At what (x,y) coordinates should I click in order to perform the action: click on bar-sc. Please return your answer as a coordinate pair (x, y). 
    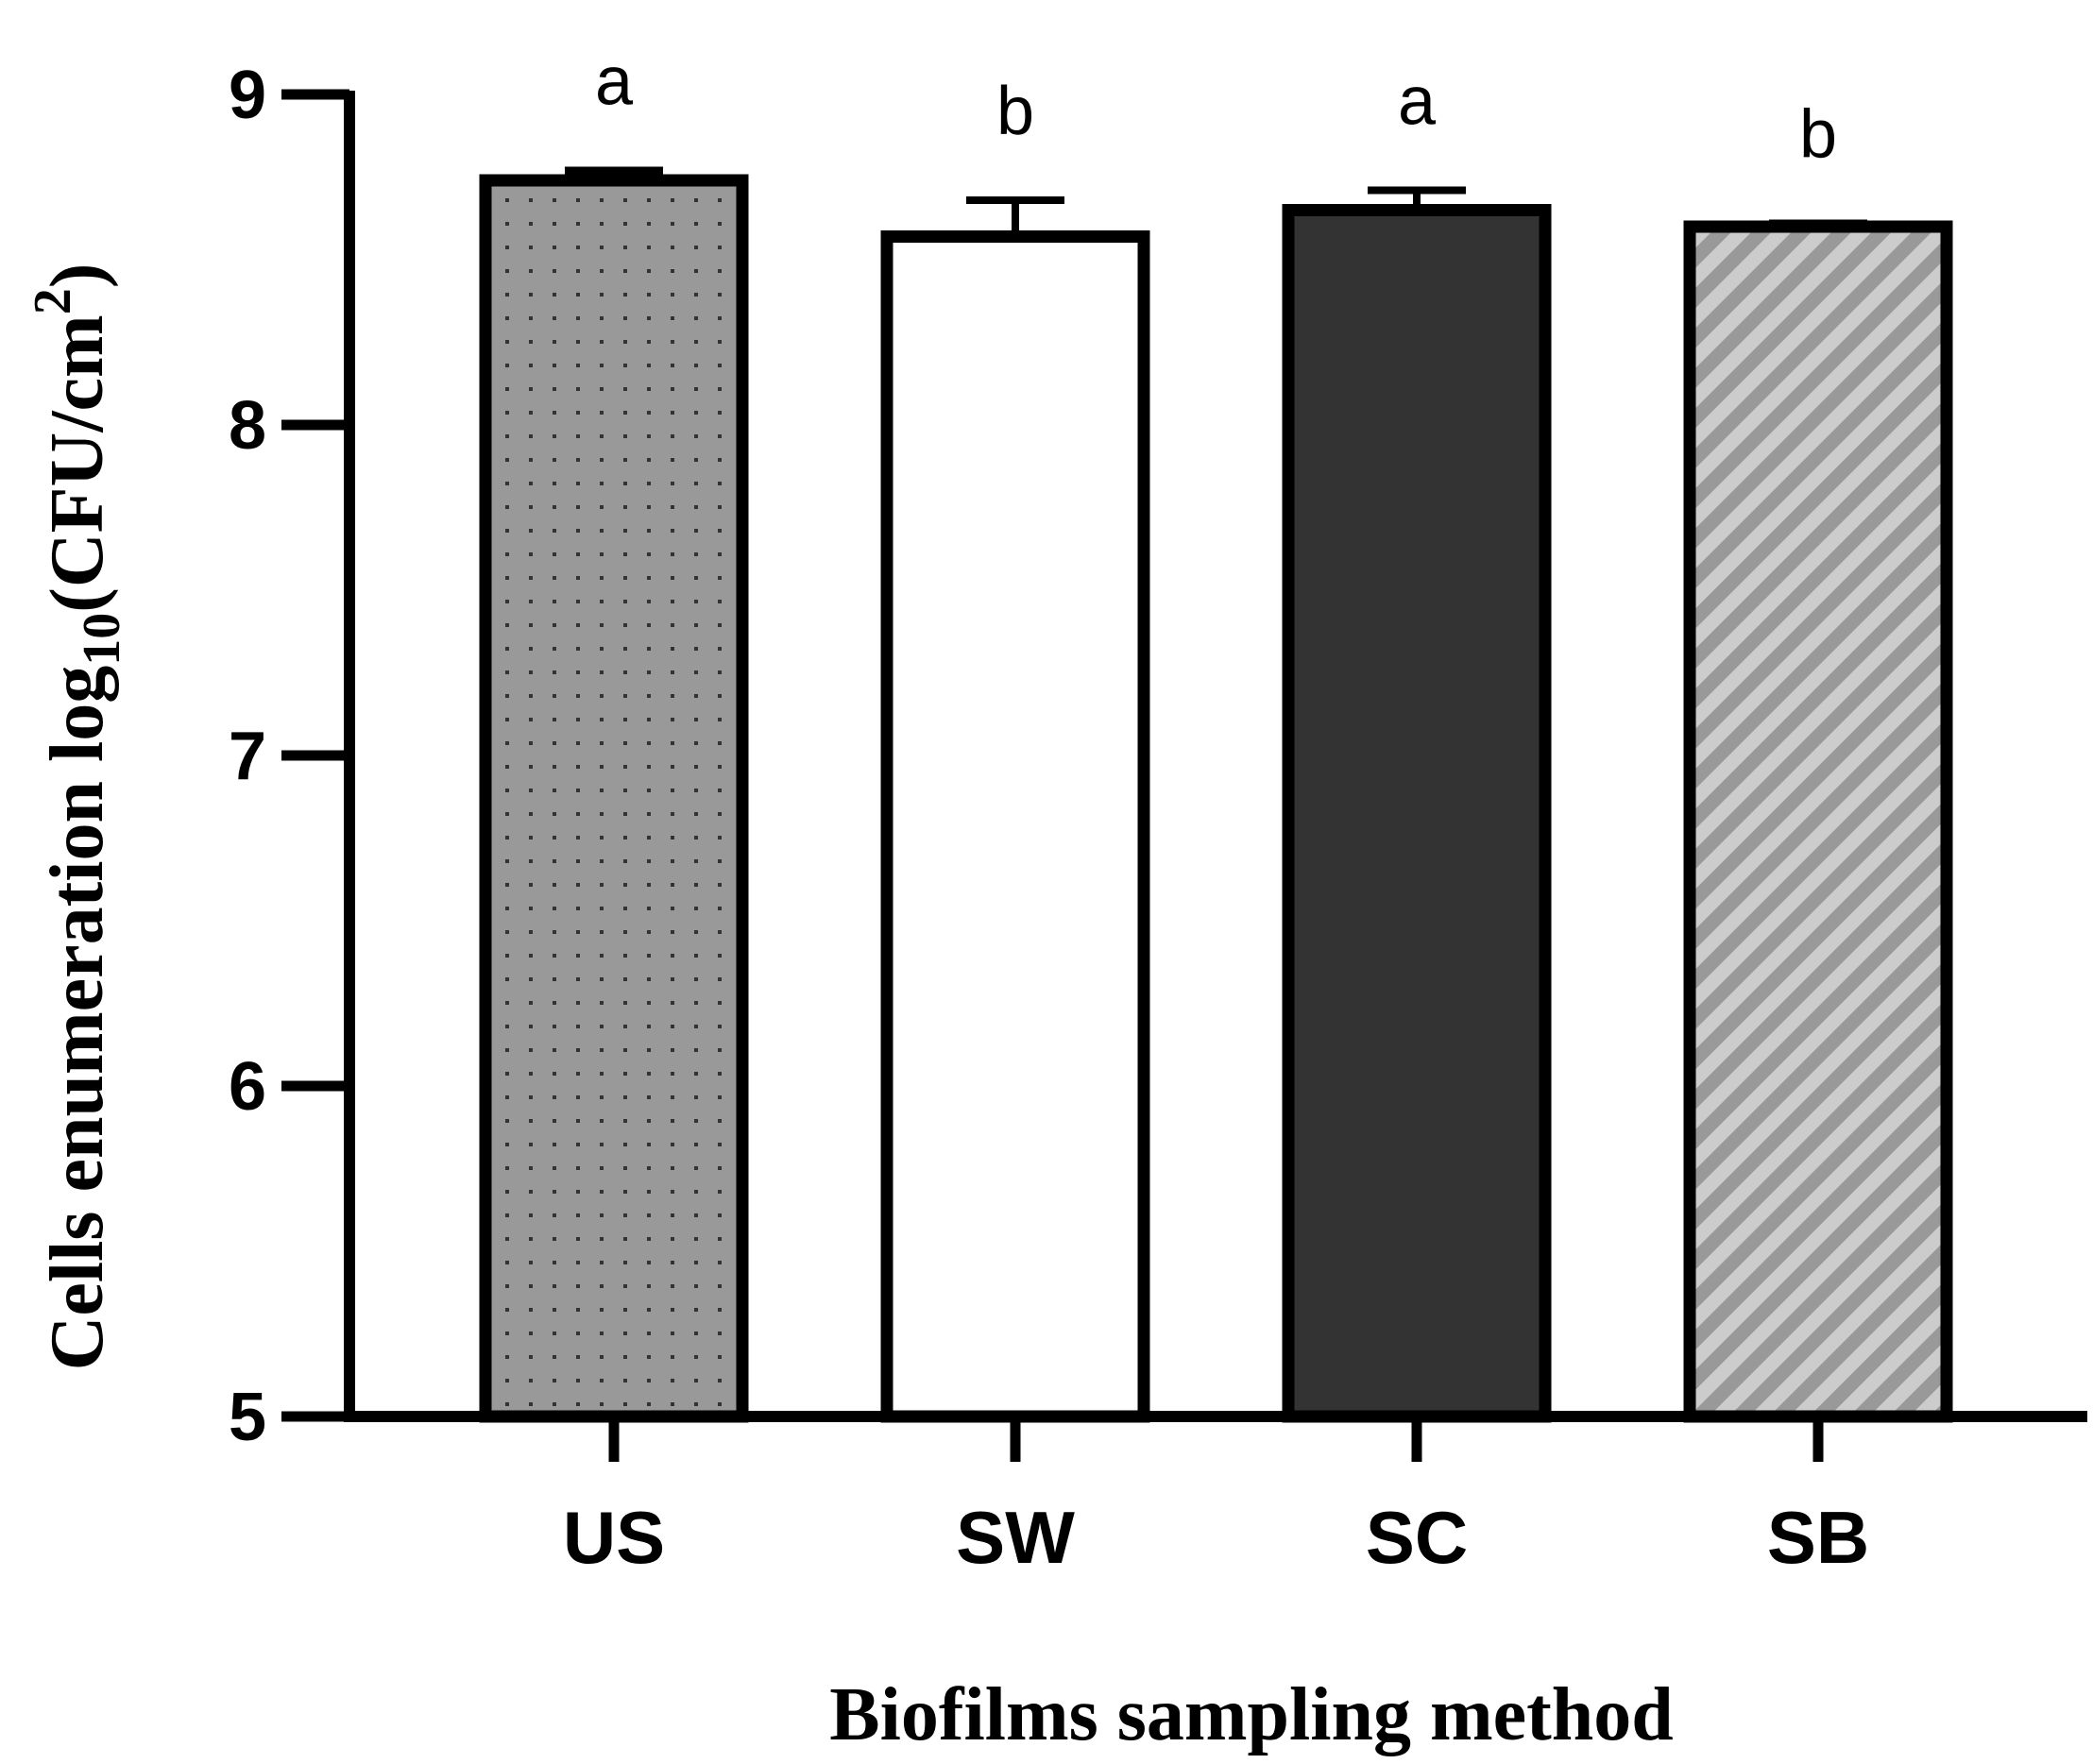
    Looking at the image, I should click on (1417, 813).